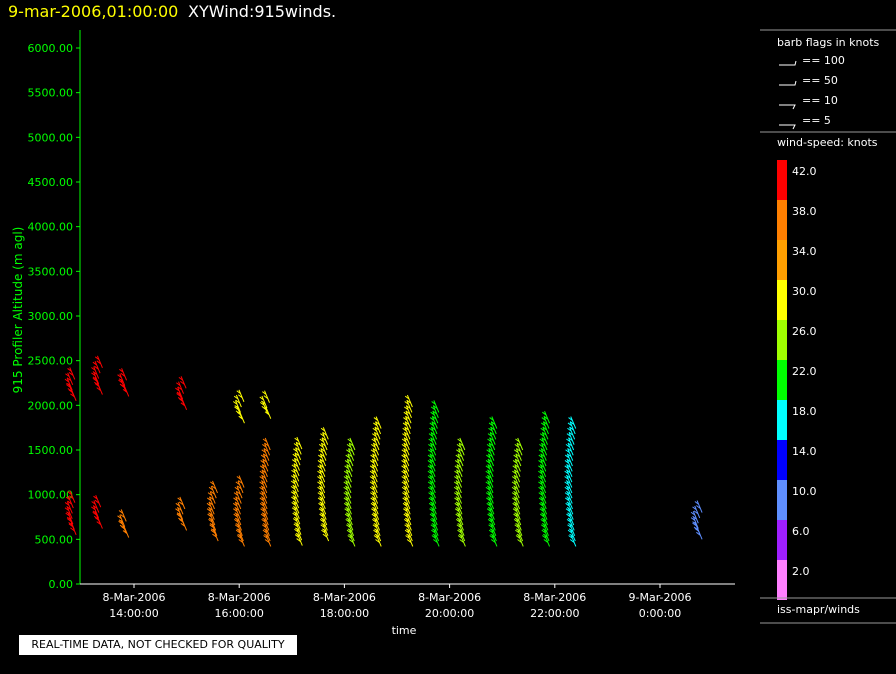 Image resolution: width=896 pixels, height=674 pixels. What do you see at coordinates (51, 48) in the screenshot?
I see `y-tick-label: 6000.00` at bounding box center [51, 48].